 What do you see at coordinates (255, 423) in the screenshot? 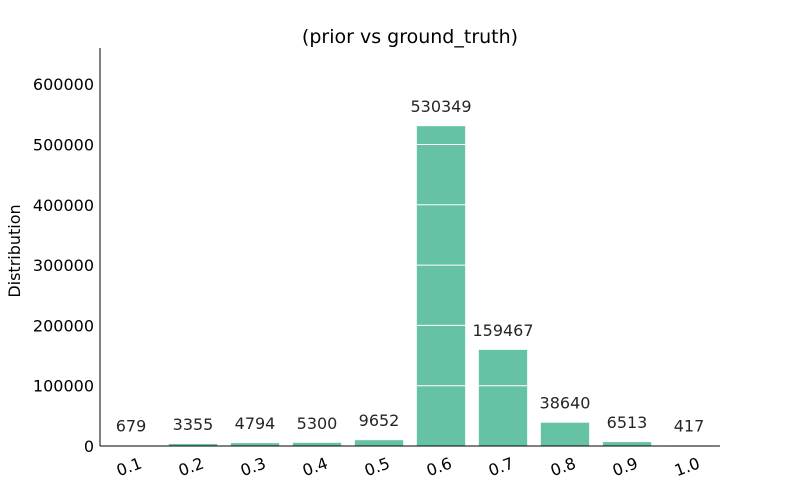
I see `data-label-0.3: 4794` at bounding box center [255, 423].